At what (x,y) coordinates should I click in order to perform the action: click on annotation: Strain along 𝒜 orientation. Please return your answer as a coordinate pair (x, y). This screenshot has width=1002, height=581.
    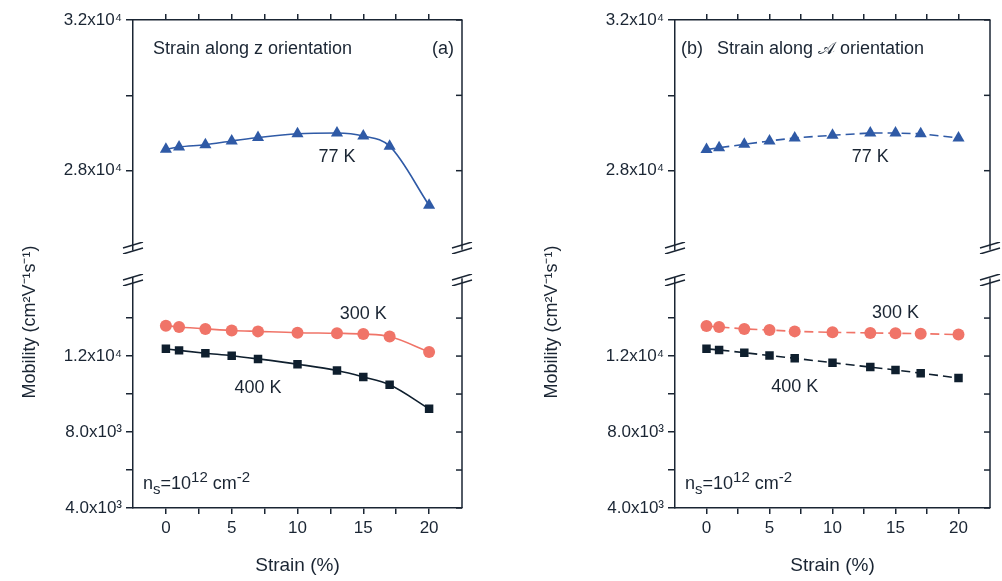
    Looking at the image, I should click on (821, 48).